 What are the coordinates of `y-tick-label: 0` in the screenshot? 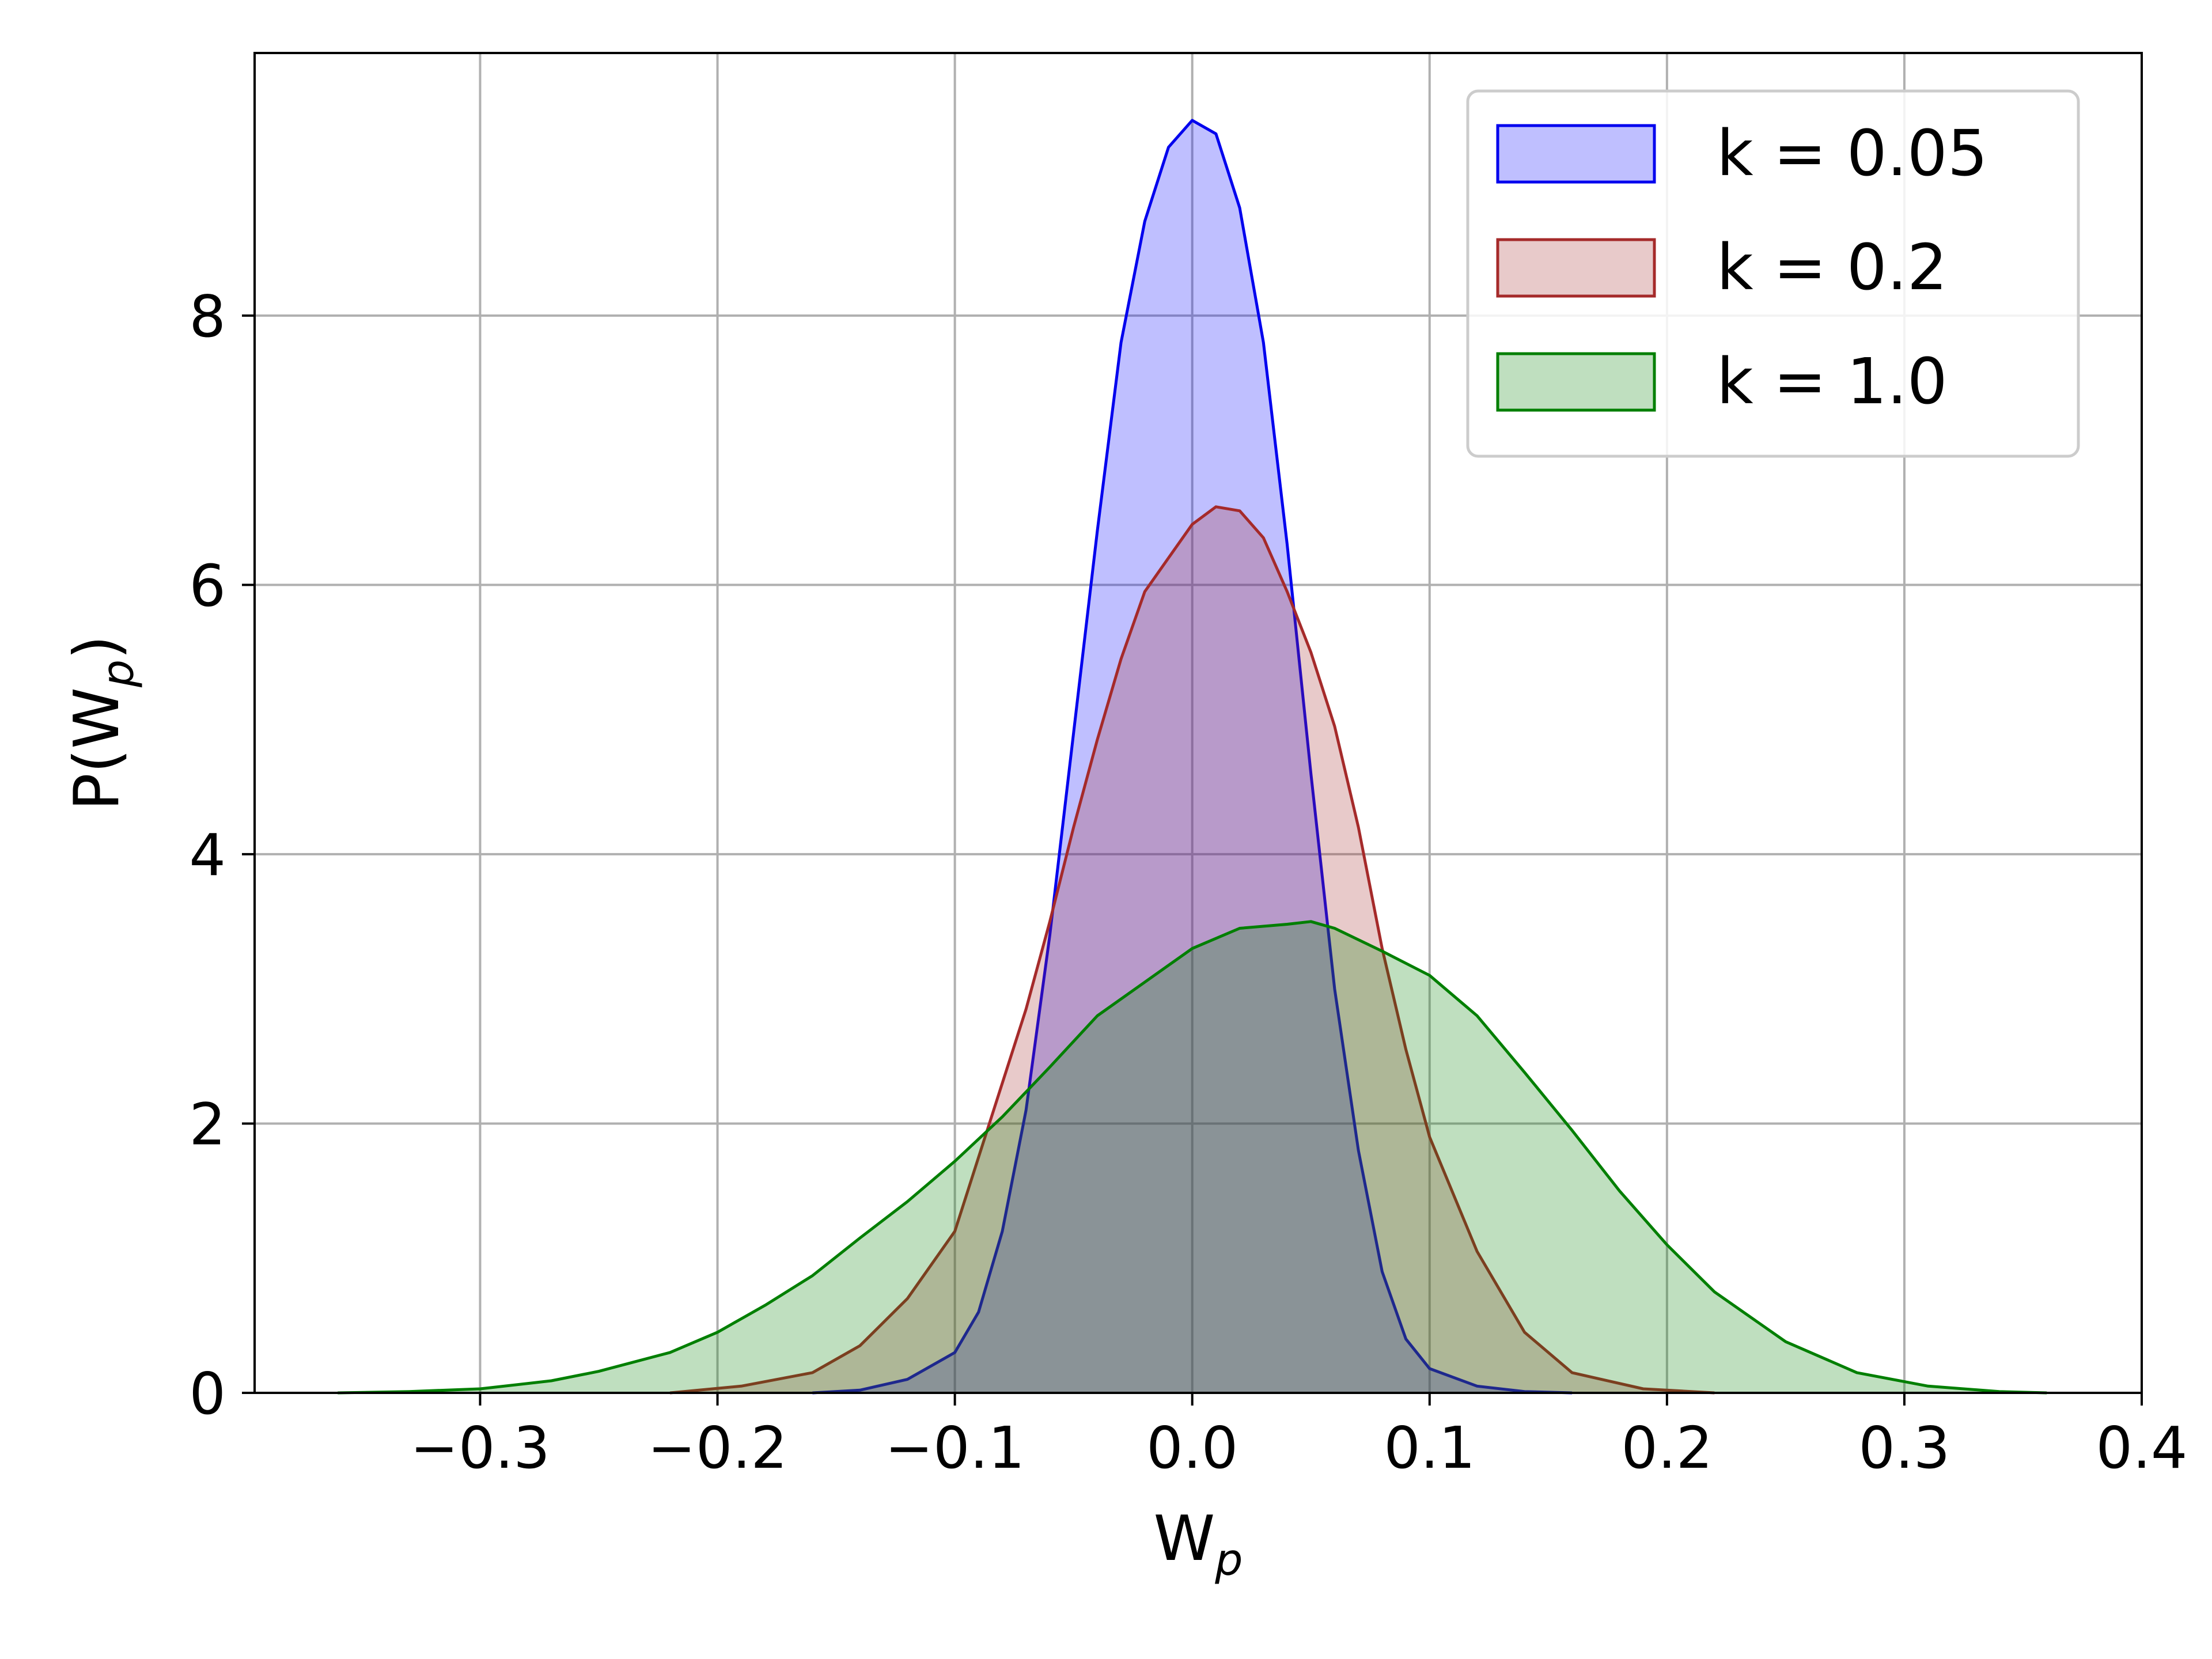 It's located at (207, 1393).